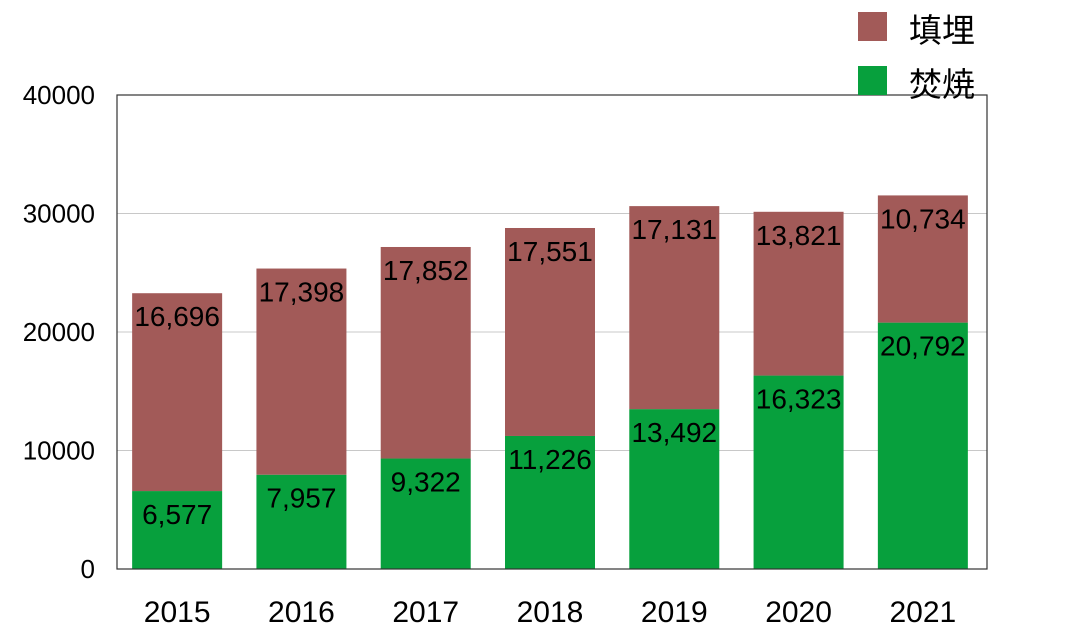 This screenshot has height=633, width=1080. Describe the element at coordinates (674, 612) in the screenshot. I see `x-tick-label: 2019` at that location.